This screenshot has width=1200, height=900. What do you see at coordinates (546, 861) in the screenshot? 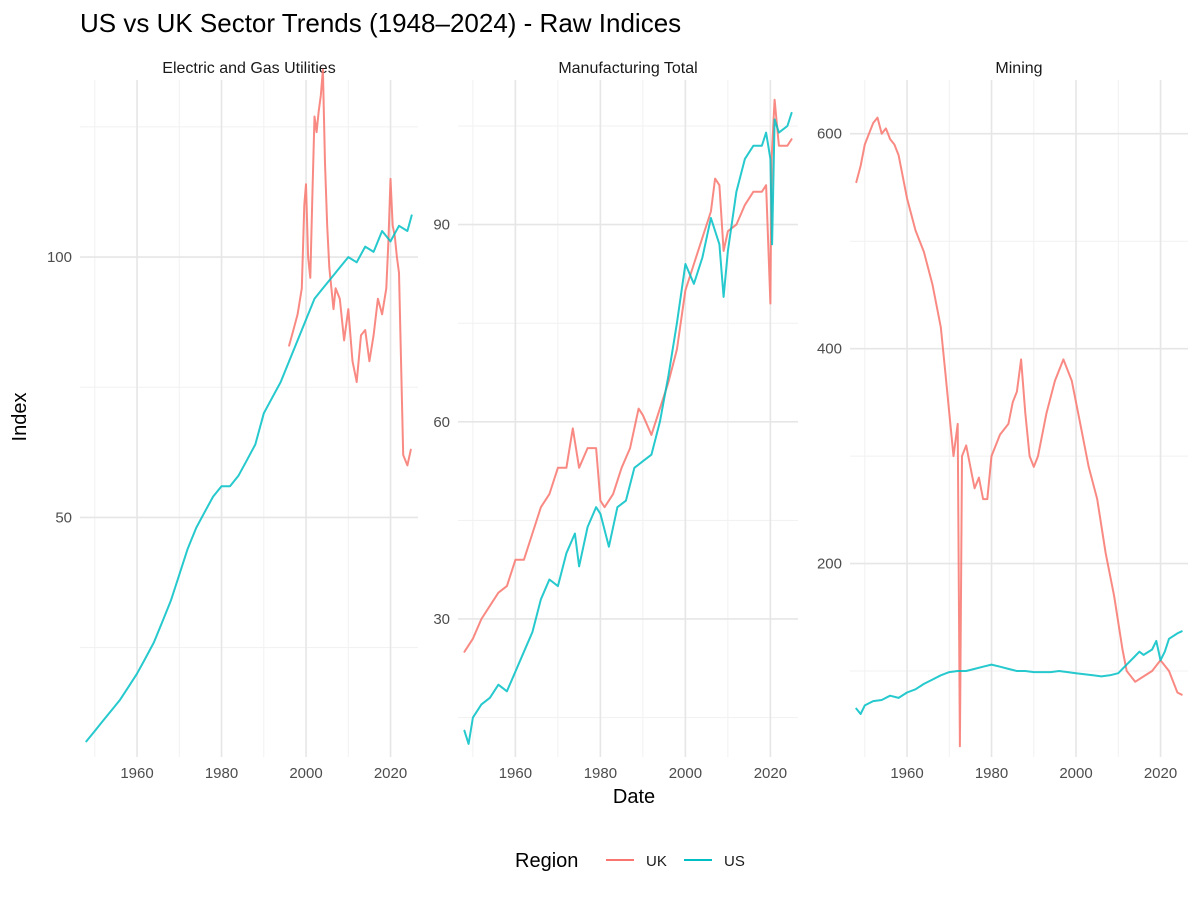
I see `legend-title: Region` at bounding box center [546, 861].